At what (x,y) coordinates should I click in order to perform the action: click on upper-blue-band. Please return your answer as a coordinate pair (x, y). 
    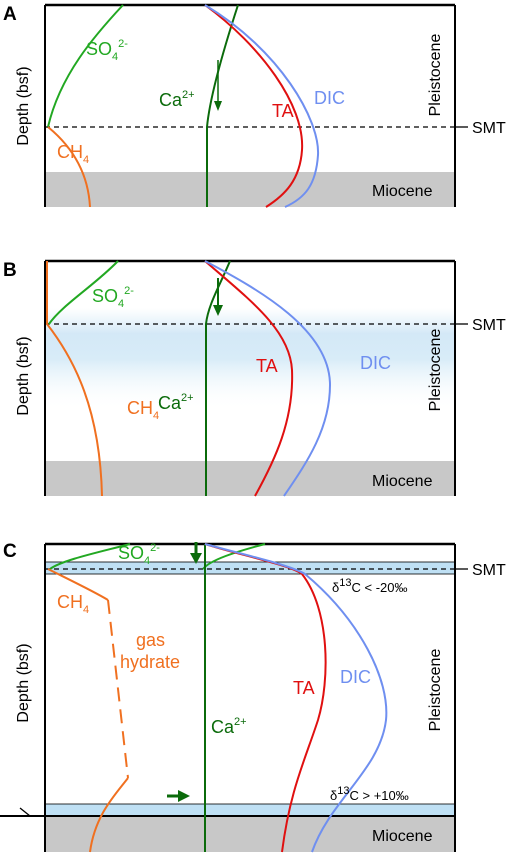
    Looking at the image, I should click on (250, 568).